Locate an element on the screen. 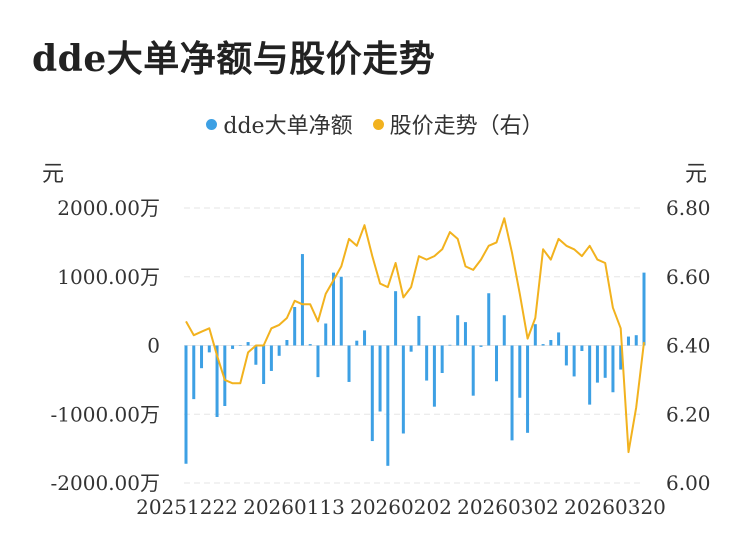  legend-label-dde: dde大单净额 is located at coordinates (288, 126).